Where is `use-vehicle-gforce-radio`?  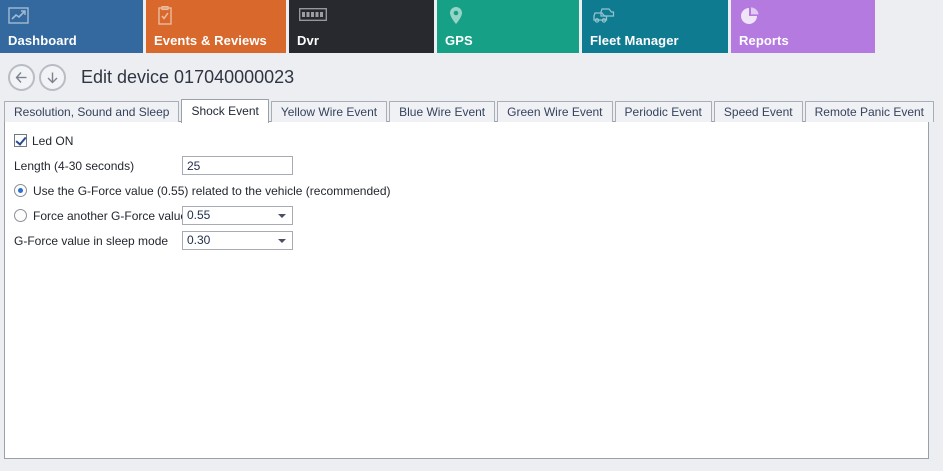 use-vehicle-gforce-radio is located at coordinates (20, 190).